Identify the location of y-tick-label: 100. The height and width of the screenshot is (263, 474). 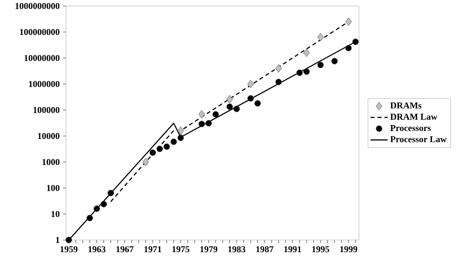
(53, 188).